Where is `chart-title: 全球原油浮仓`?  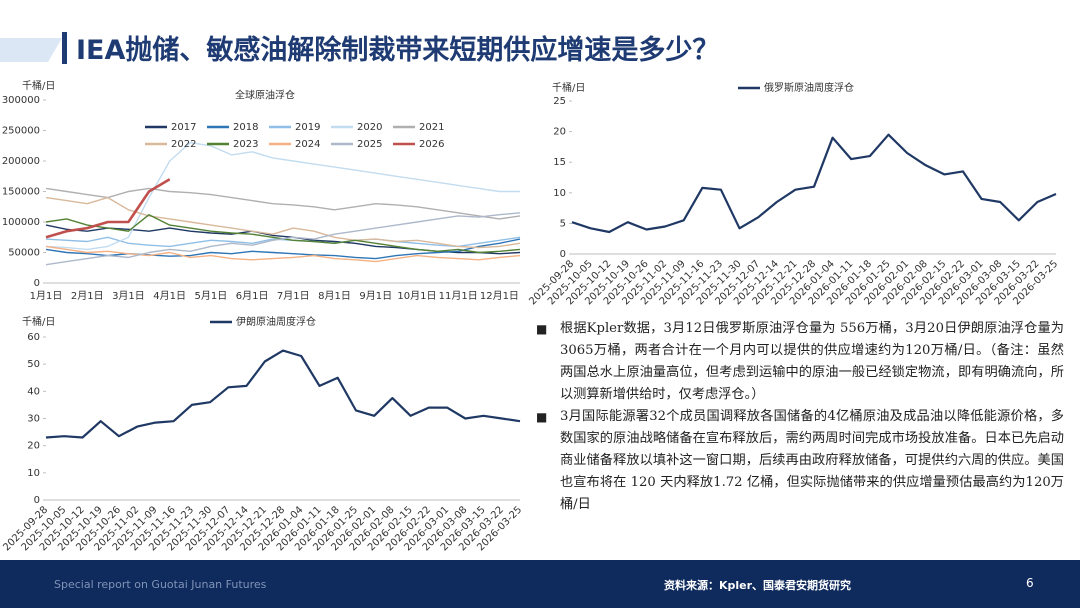
chart-title: 全球原油浮仓 is located at coordinates (265, 95).